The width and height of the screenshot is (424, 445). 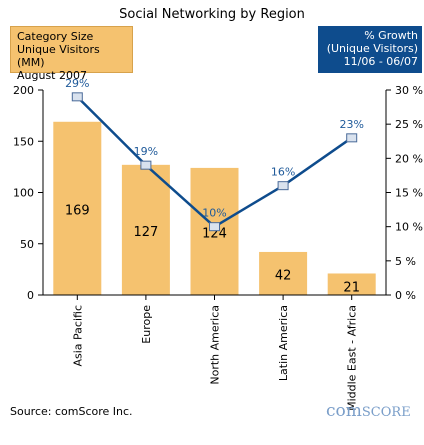 I want to click on legend-left-line-2: Unique Visitors (MM), so click(x=58, y=56).